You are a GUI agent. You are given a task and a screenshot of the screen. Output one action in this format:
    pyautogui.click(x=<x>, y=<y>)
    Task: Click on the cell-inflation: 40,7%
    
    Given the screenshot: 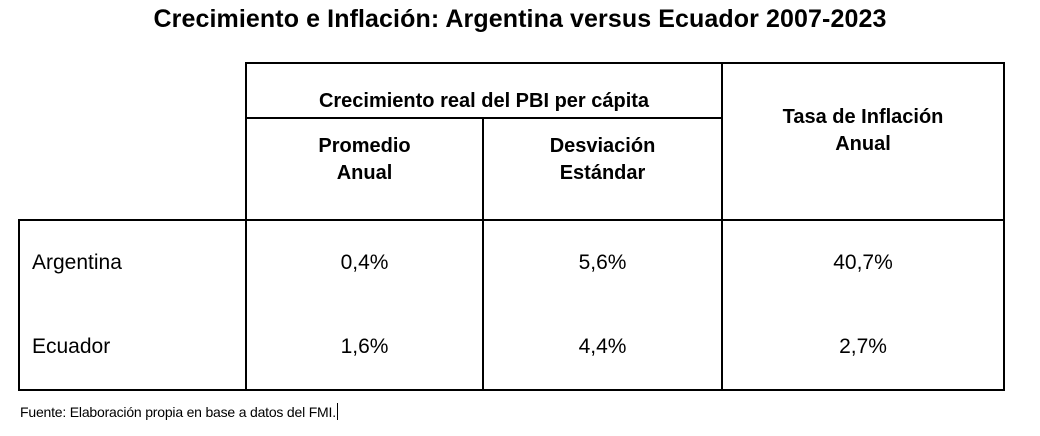 What is the action you would take?
    pyautogui.click(x=863, y=262)
    